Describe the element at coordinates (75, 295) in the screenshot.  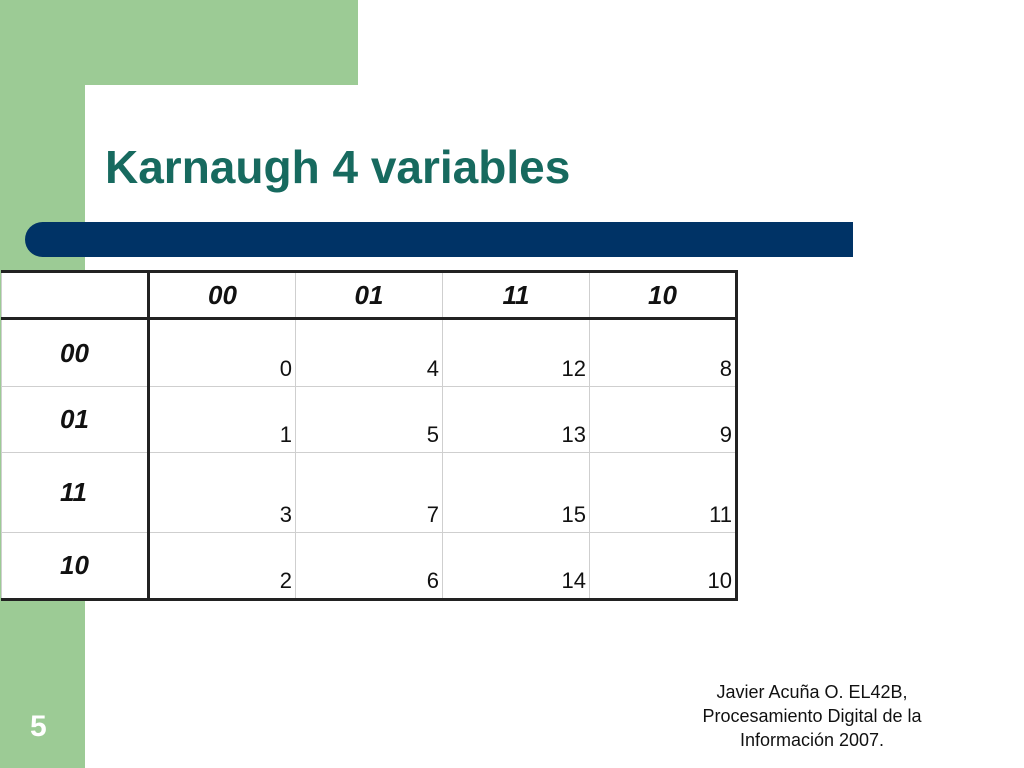
I see `kmap-corner-cell` at that location.